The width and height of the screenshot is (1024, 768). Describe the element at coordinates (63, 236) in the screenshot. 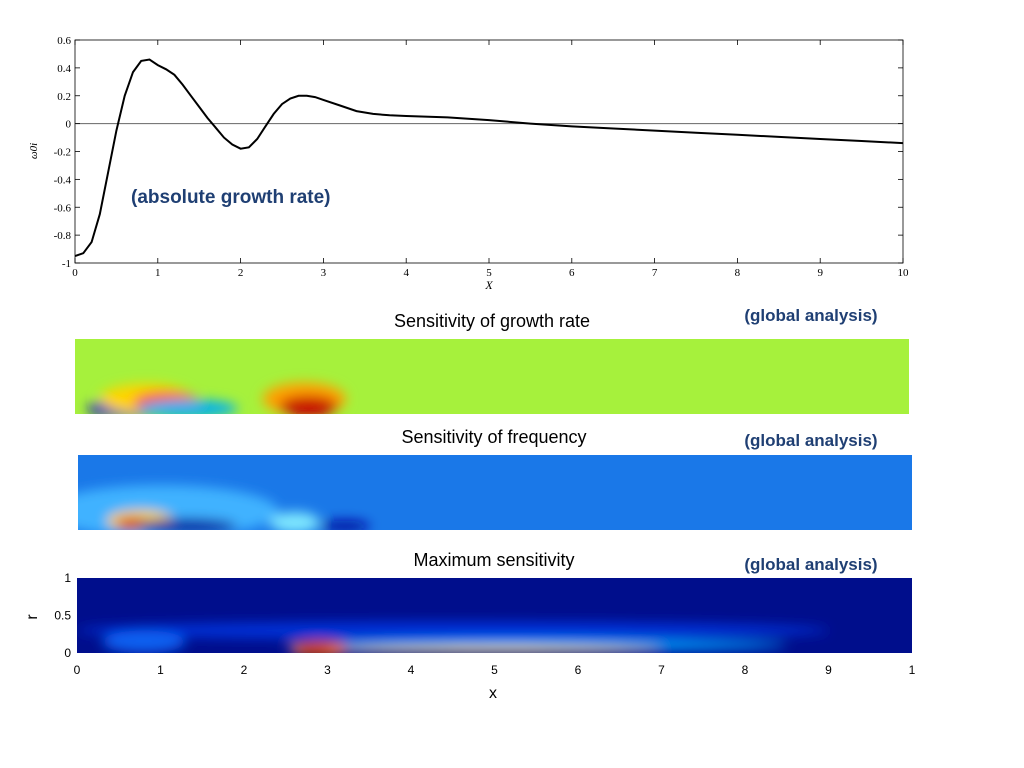

I see `y-tick-label: -0.8` at that location.